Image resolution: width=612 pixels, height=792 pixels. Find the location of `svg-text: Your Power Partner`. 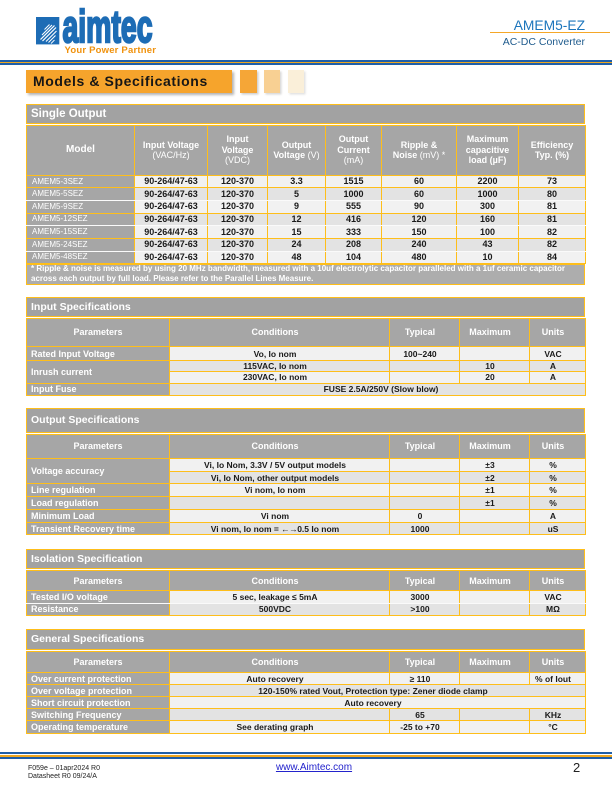

svg-text: Your Power Partner is located at coordinates (111, 50).